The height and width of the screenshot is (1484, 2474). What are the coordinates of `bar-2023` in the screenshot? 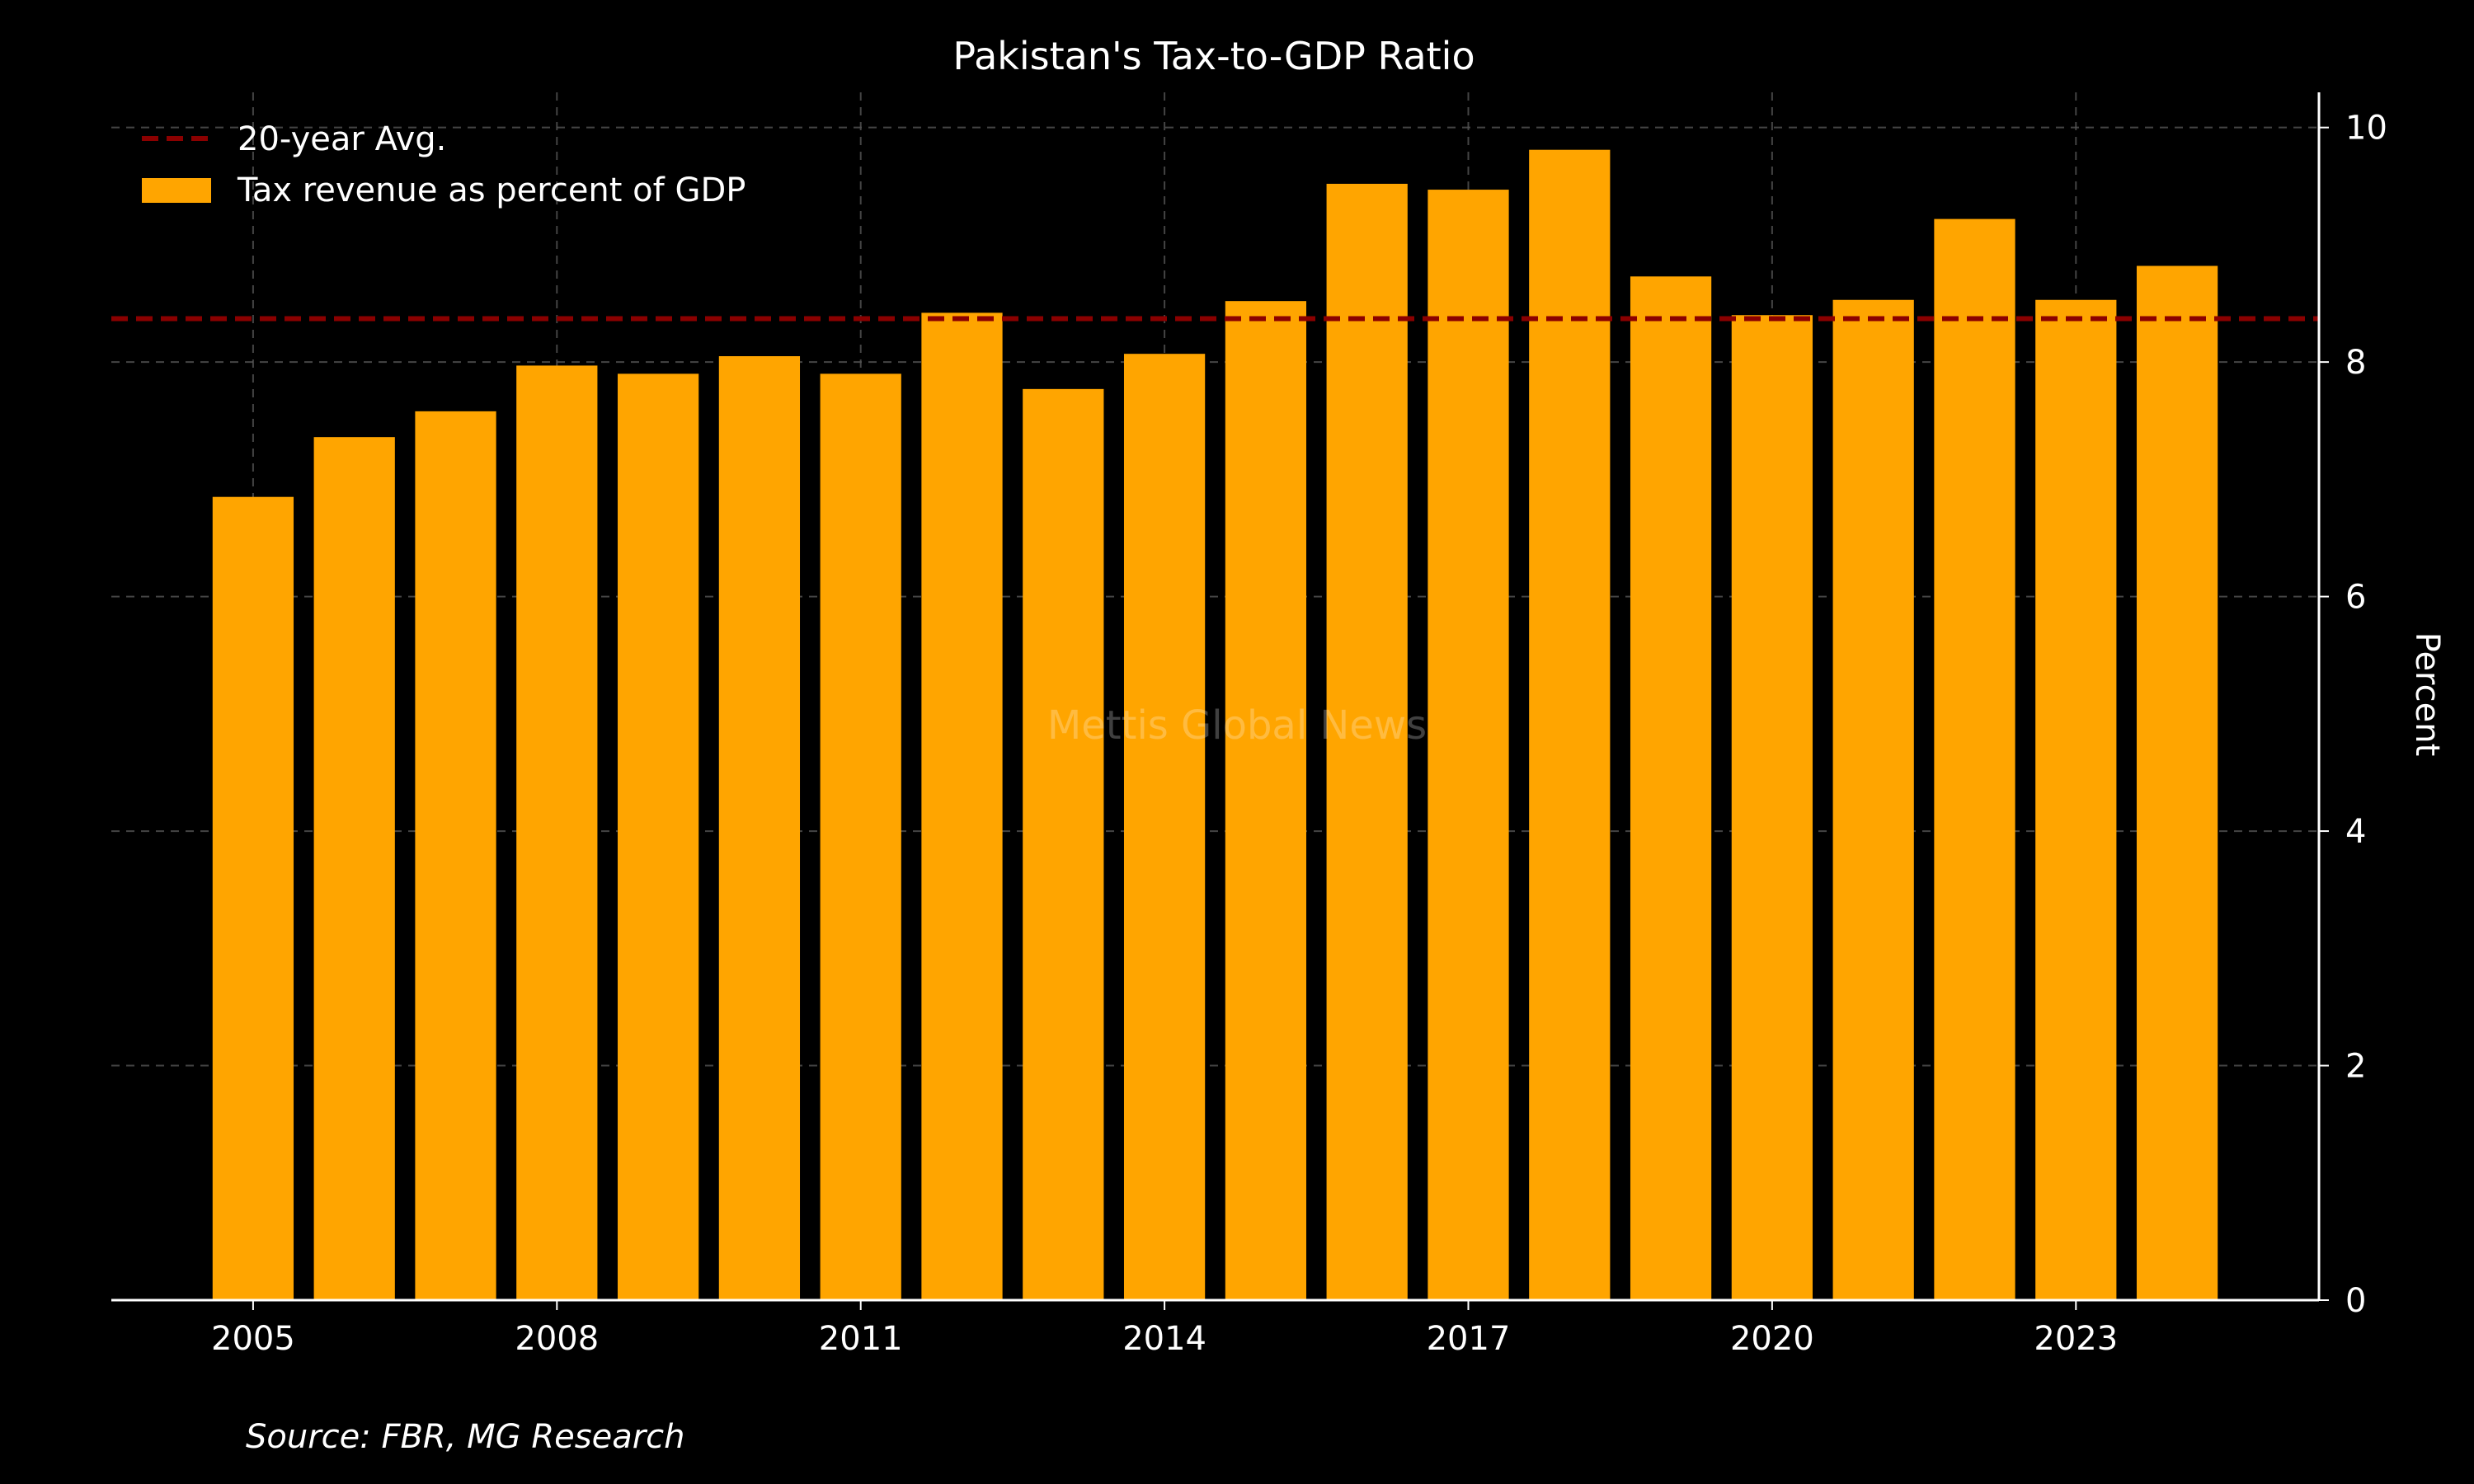 It's located at (2076, 799).